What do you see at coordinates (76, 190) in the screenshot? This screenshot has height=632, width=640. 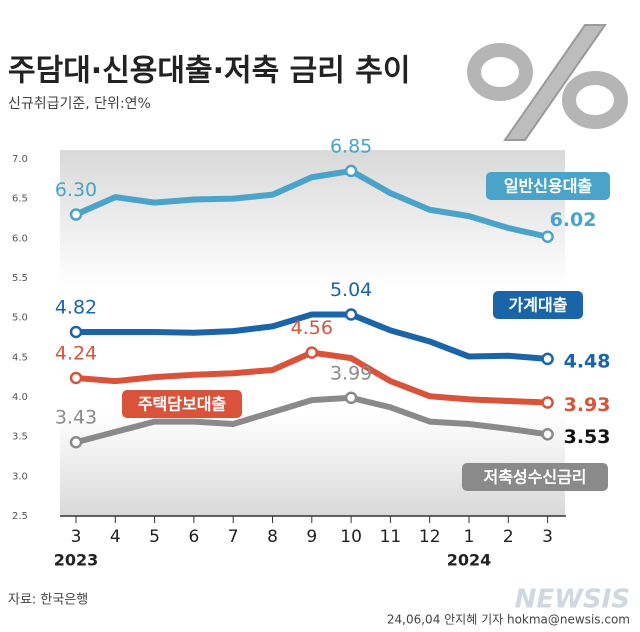 I see `value-label: 6.30` at bounding box center [76, 190].